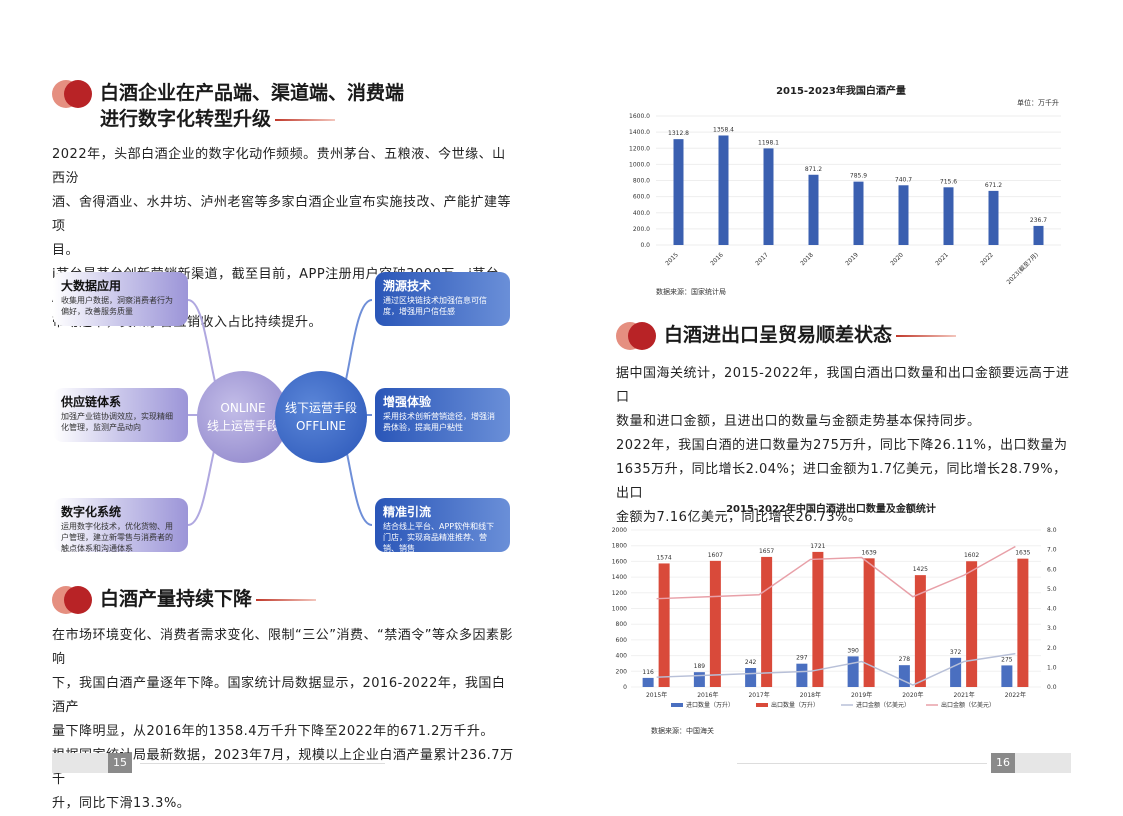  What do you see at coordinates (639, 148) in the screenshot?
I see `y-tick-label: 1200.0` at bounding box center [639, 148].